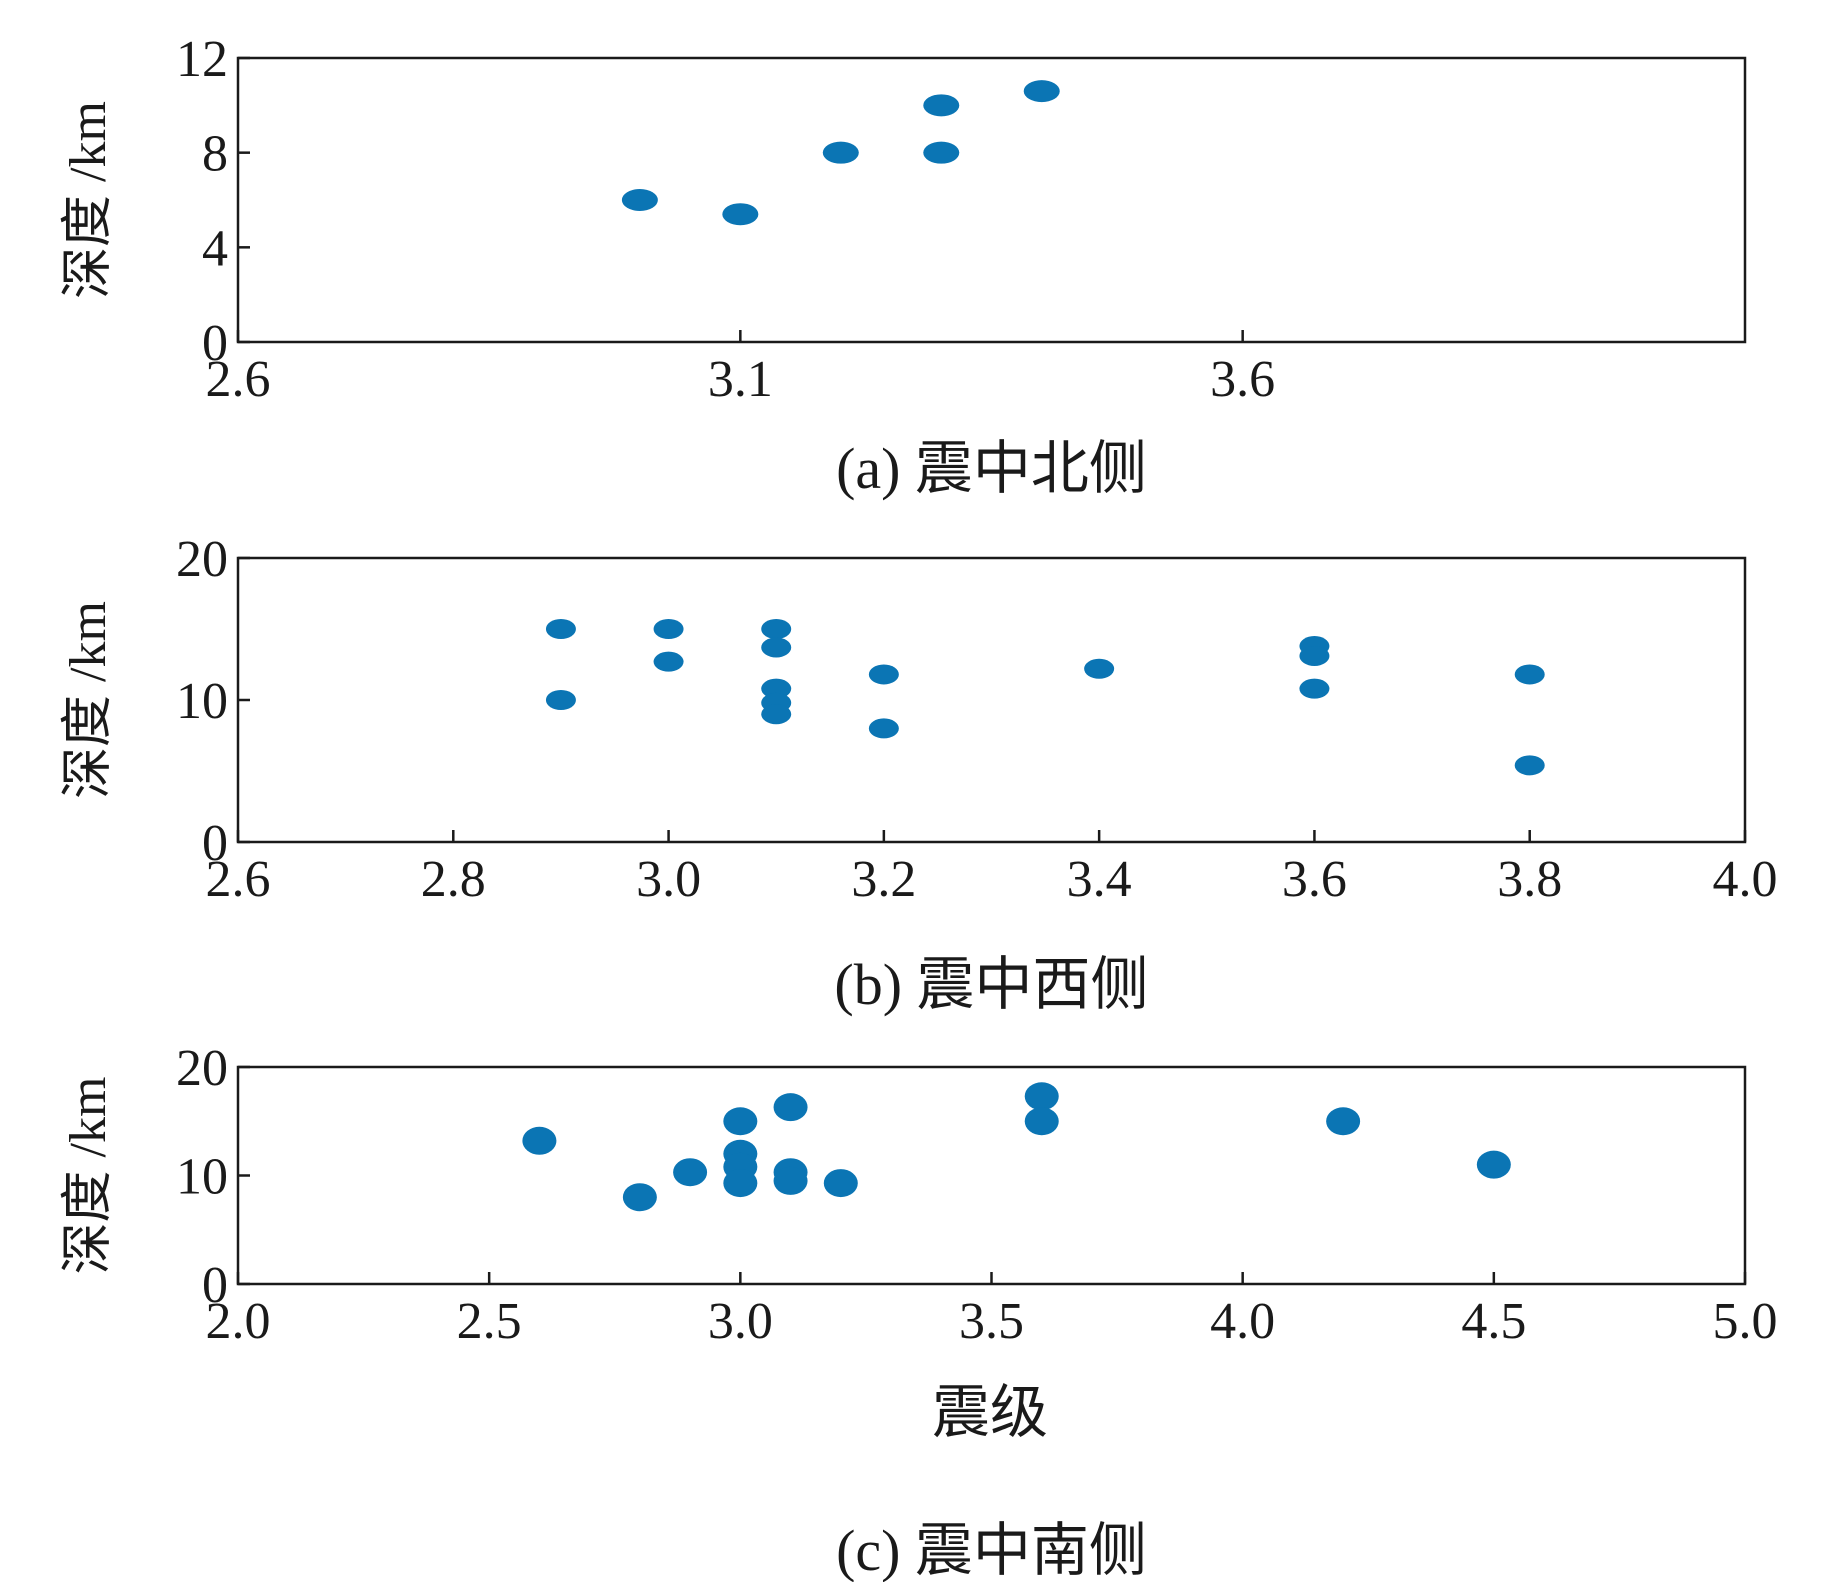 The height and width of the screenshot is (1582, 1843). Describe the element at coordinates (215, 248) in the screenshot. I see `y-tick-label: 4` at that location.